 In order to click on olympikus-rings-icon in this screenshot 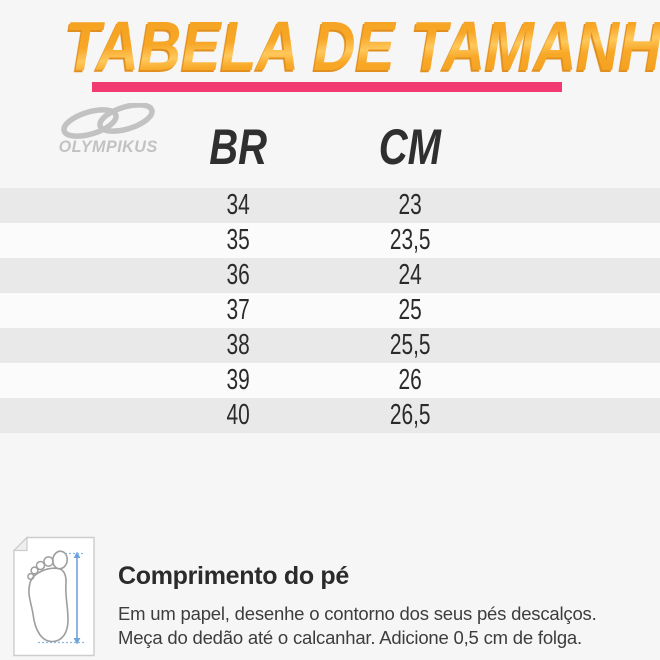, I will do `click(108, 121)`.